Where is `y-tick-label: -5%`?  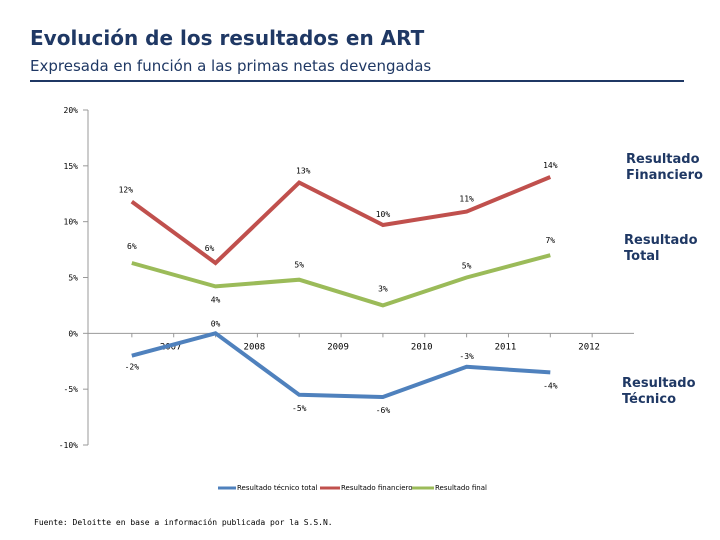 y-tick-label: -5% is located at coordinates (71, 389).